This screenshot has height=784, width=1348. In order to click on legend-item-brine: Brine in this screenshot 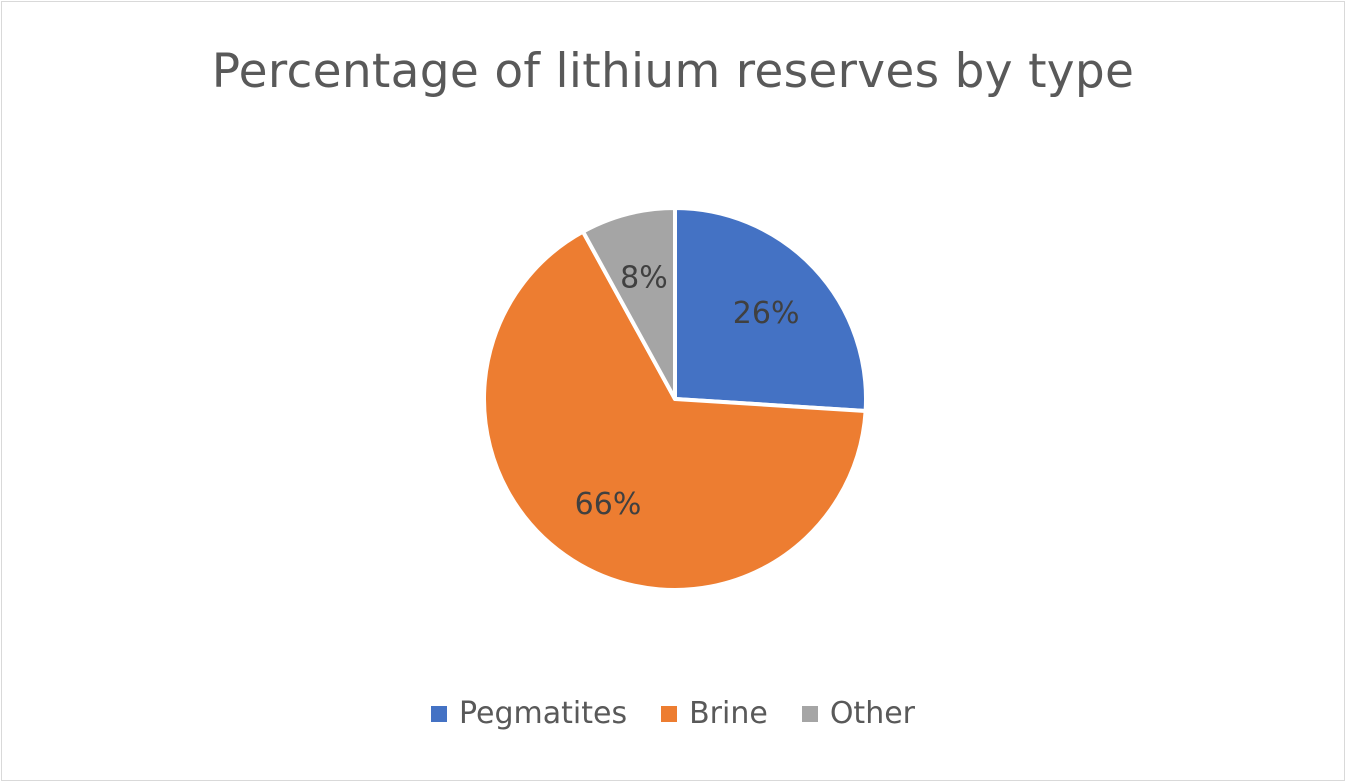, I will do `click(714, 713)`.